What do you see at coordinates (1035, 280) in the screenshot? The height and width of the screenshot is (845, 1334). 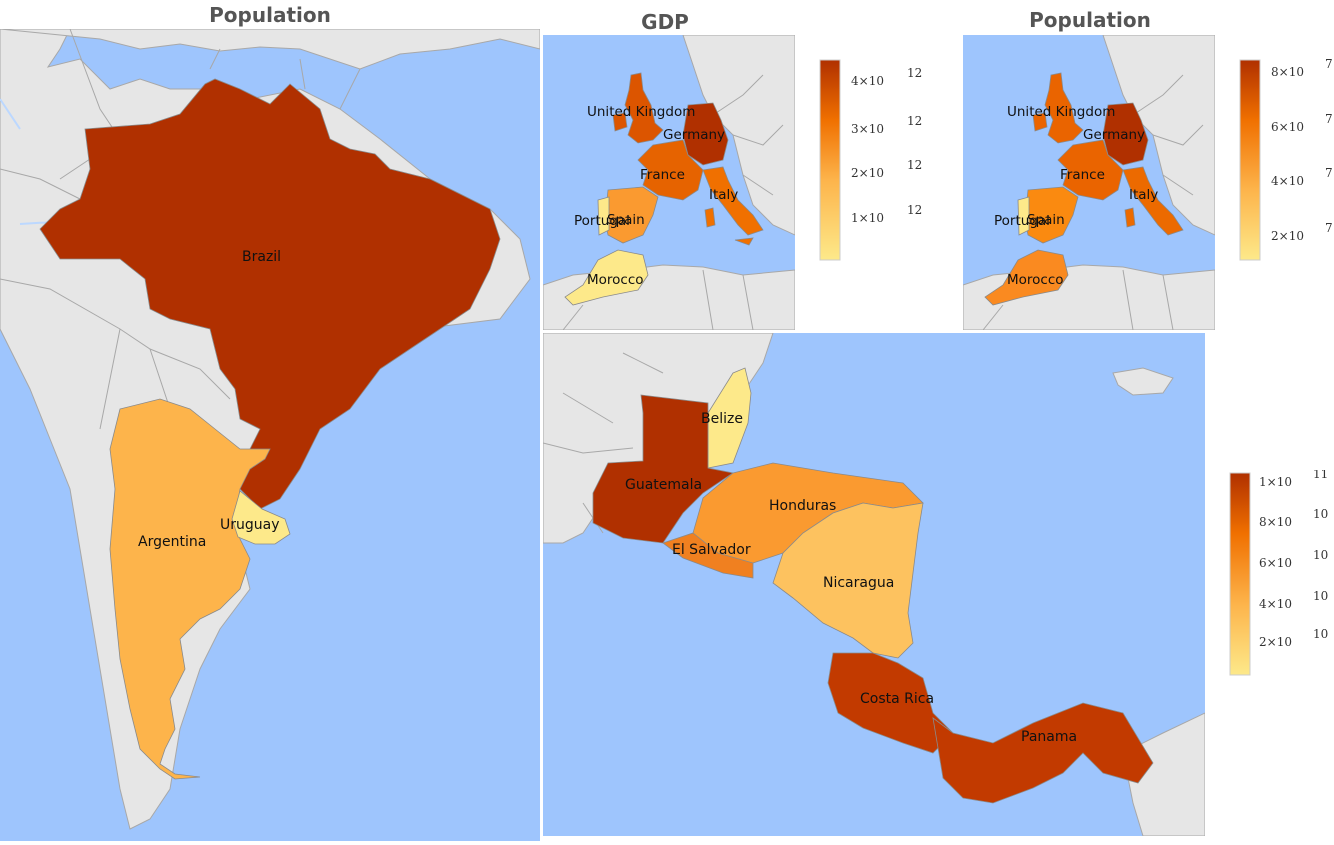 I see `pop-label-morocco: Morocco` at bounding box center [1035, 280].